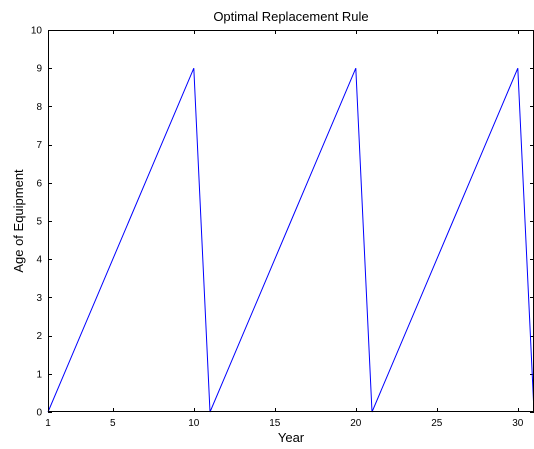 The width and height of the screenshot is (534, 449). What do you see at coordinates (113, 423) in the screenshot?
I see `x-tick-label: 5` at bounding box center [113, 423].